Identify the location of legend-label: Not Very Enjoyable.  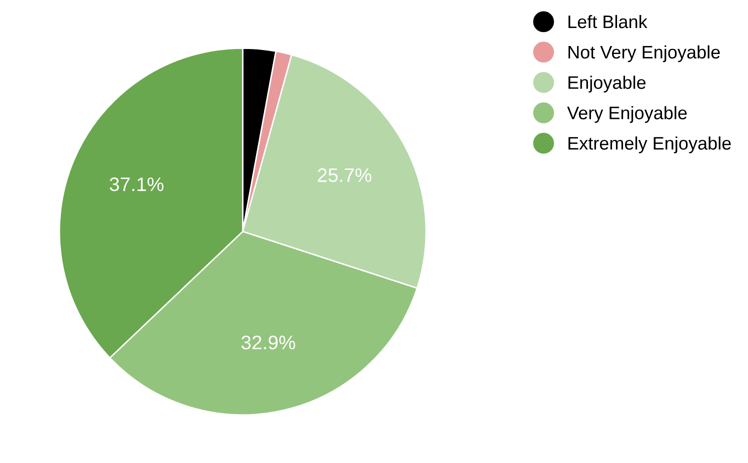
(644, 53).